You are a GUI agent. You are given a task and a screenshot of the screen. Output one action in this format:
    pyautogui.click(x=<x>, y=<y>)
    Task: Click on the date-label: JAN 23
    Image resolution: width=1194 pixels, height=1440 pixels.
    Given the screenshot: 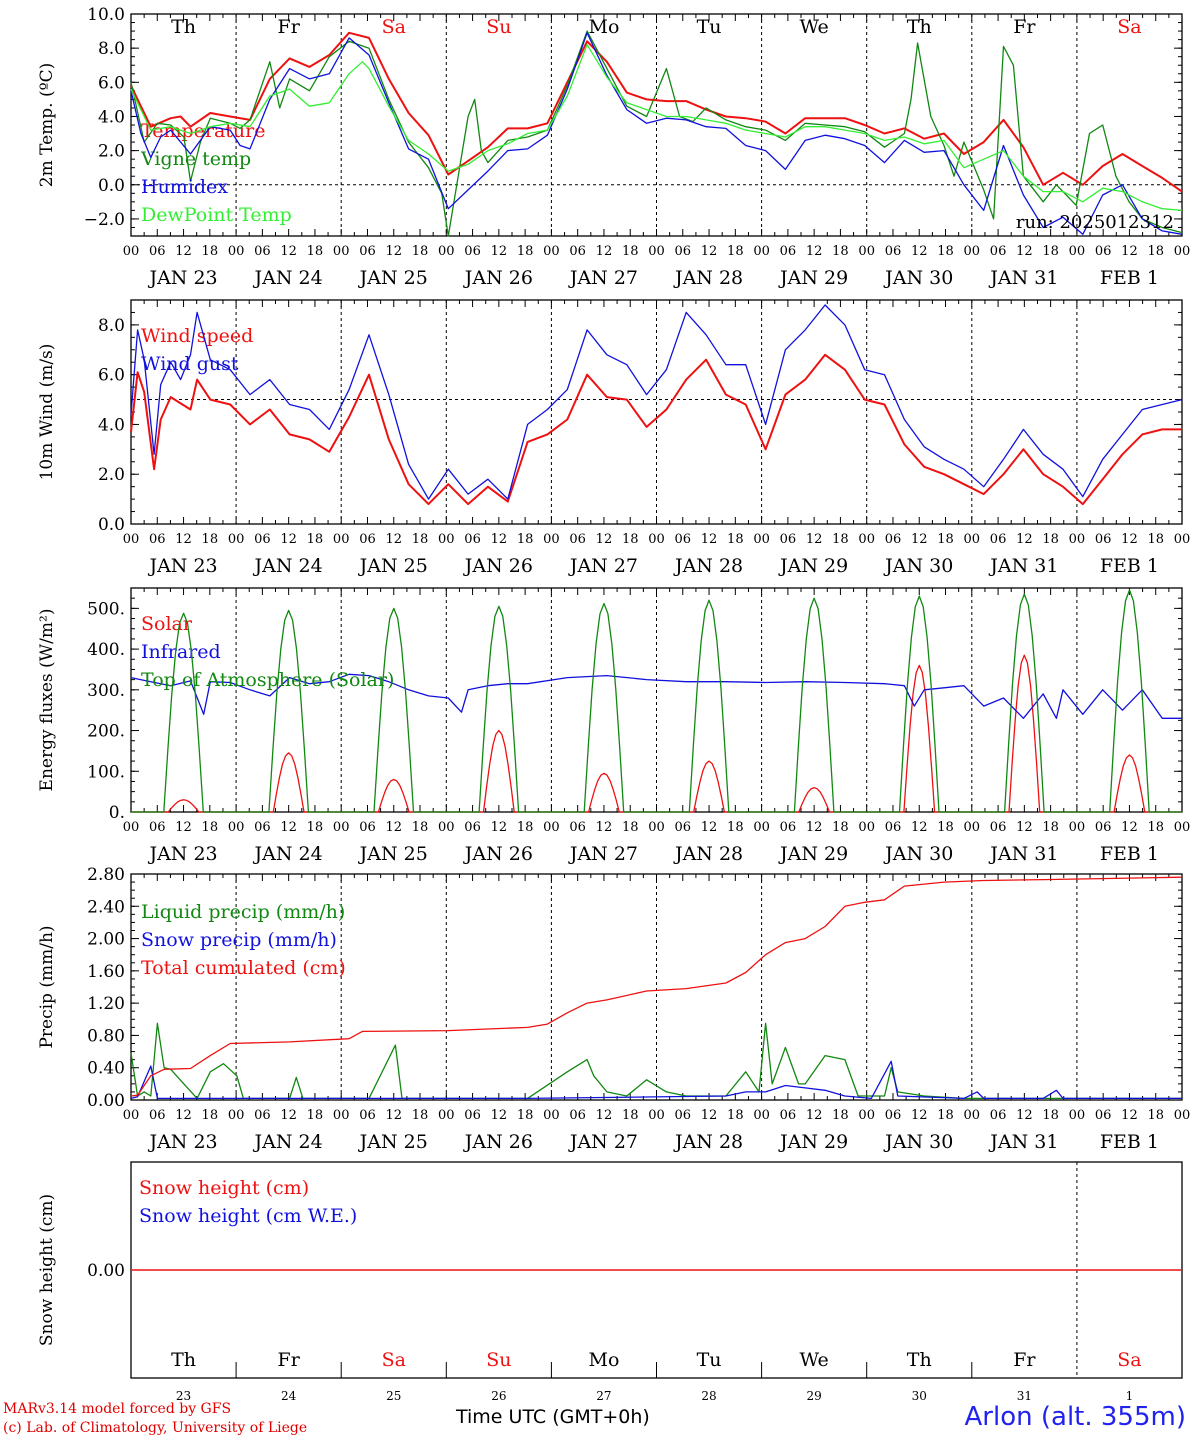 What is the action you would take?
    pyautogui.click(x=182, y=854)
    